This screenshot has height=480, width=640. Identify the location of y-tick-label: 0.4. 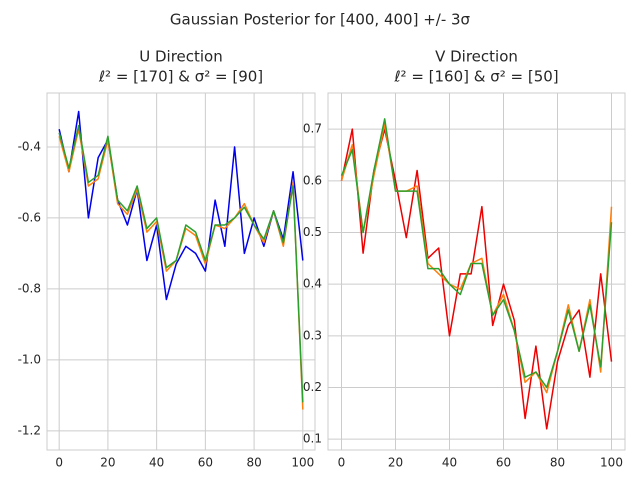
(312, 284).